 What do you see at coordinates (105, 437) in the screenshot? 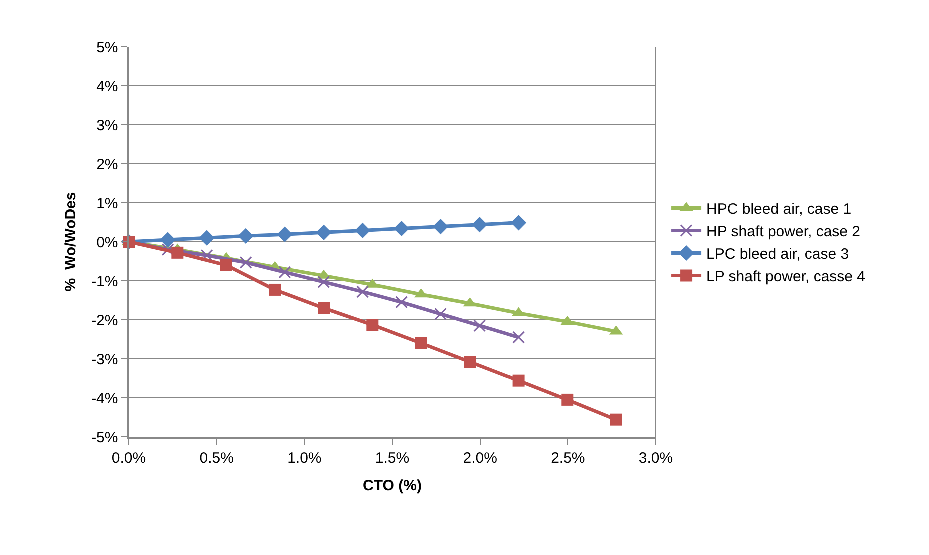
I see `y-tick-label: -5%` at bounding box center [105, 437].